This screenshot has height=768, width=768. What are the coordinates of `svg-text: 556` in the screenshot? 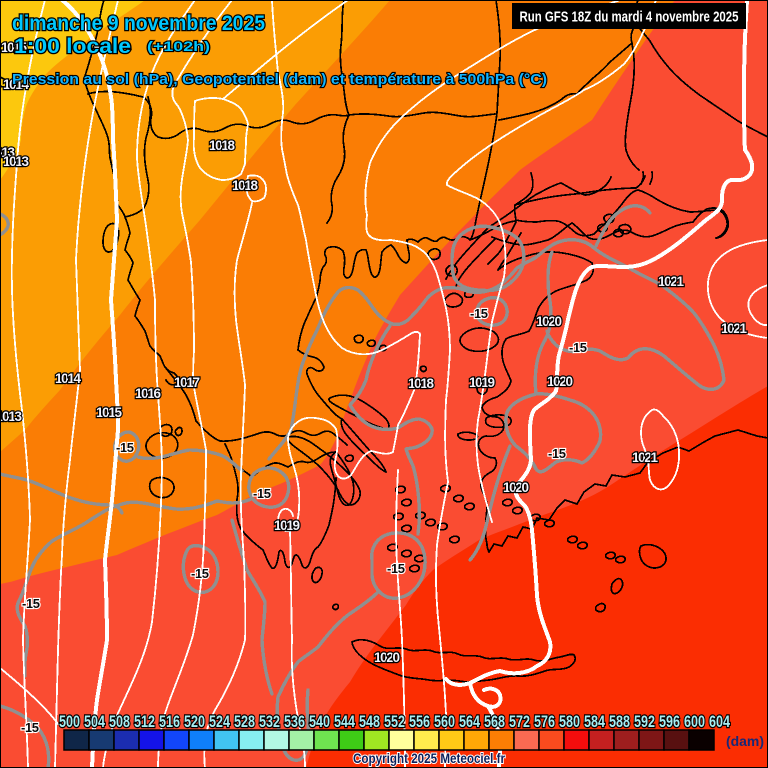 It's located at (419, 722).